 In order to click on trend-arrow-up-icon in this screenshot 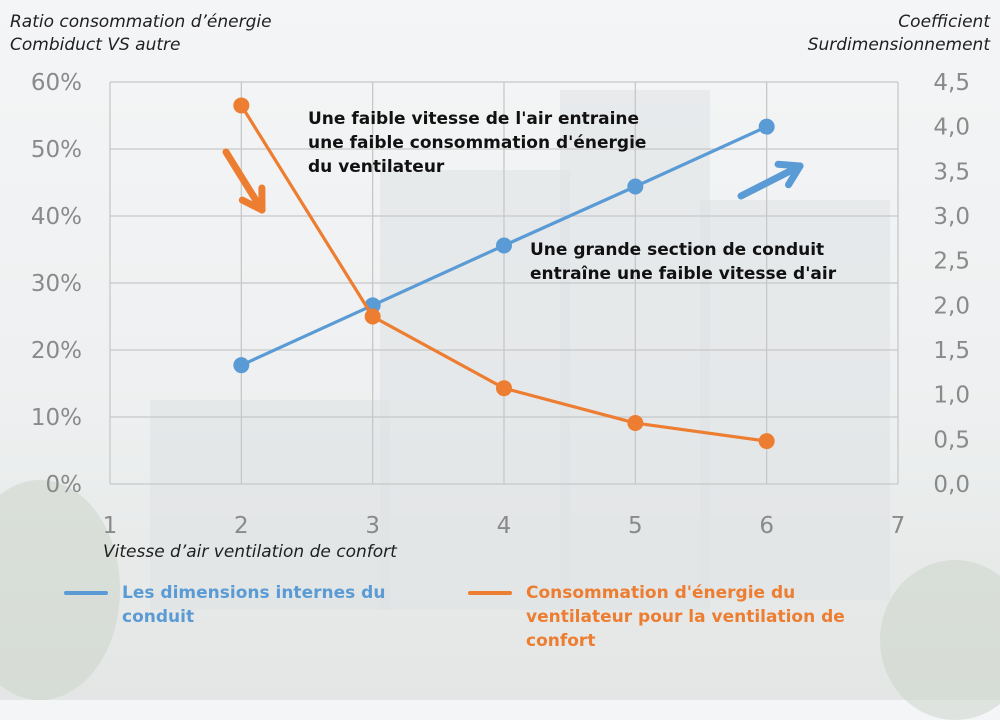, I will do `click(770, 180)`.